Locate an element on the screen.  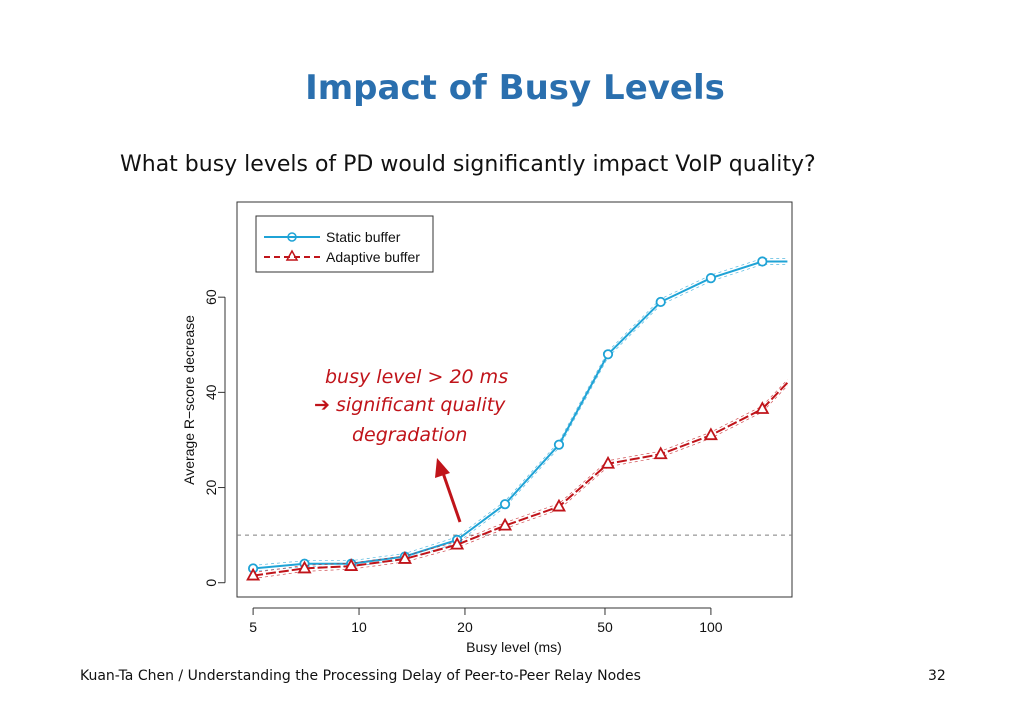
x-tick-label: 5 is located at coordinates (253, 627).